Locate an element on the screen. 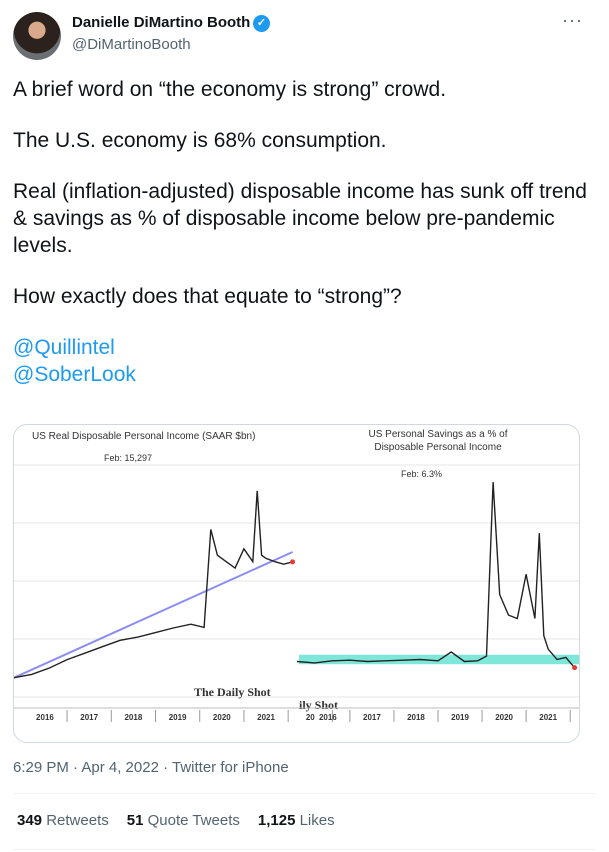 This screenshot has width=609, height=852. chart-title-line: Disposable Personal Income is located at coordinates (438, 447).